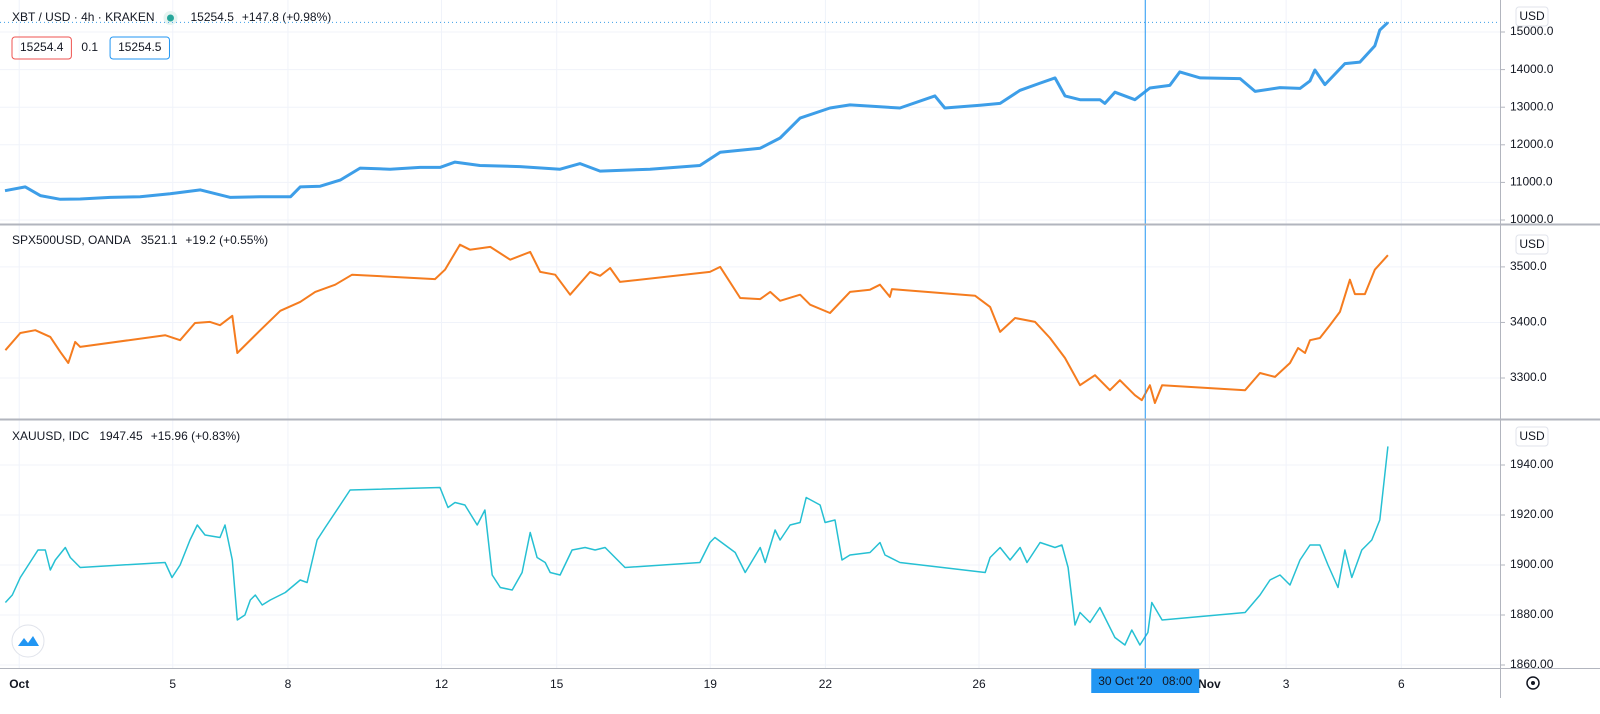 The height and width of the screenshot is (714, 1600). I want to click on y-tick-label: 3400.0, so click(1528, 322).